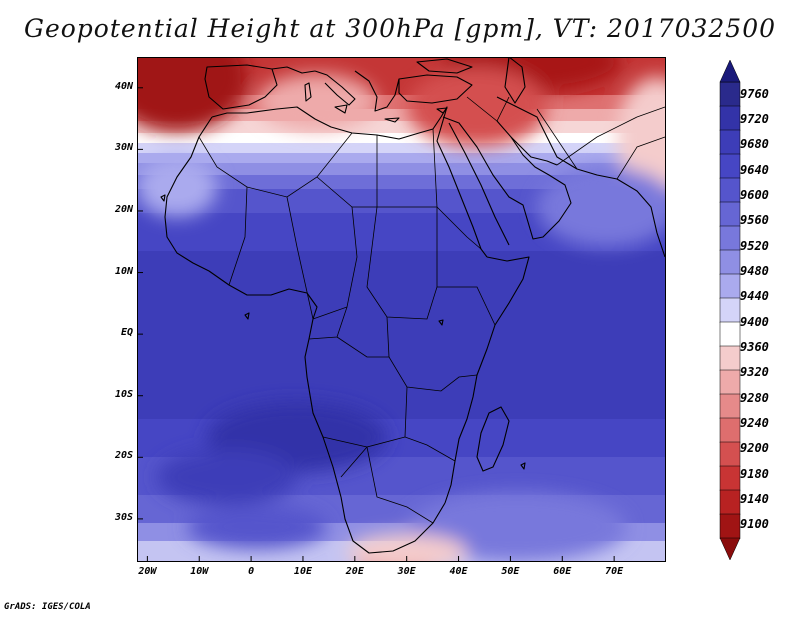 This screenshot has width=800, height=618. Describe the element at coordinates (147, 571) in the screenshot. I see `lon-label: 20W` at that location.